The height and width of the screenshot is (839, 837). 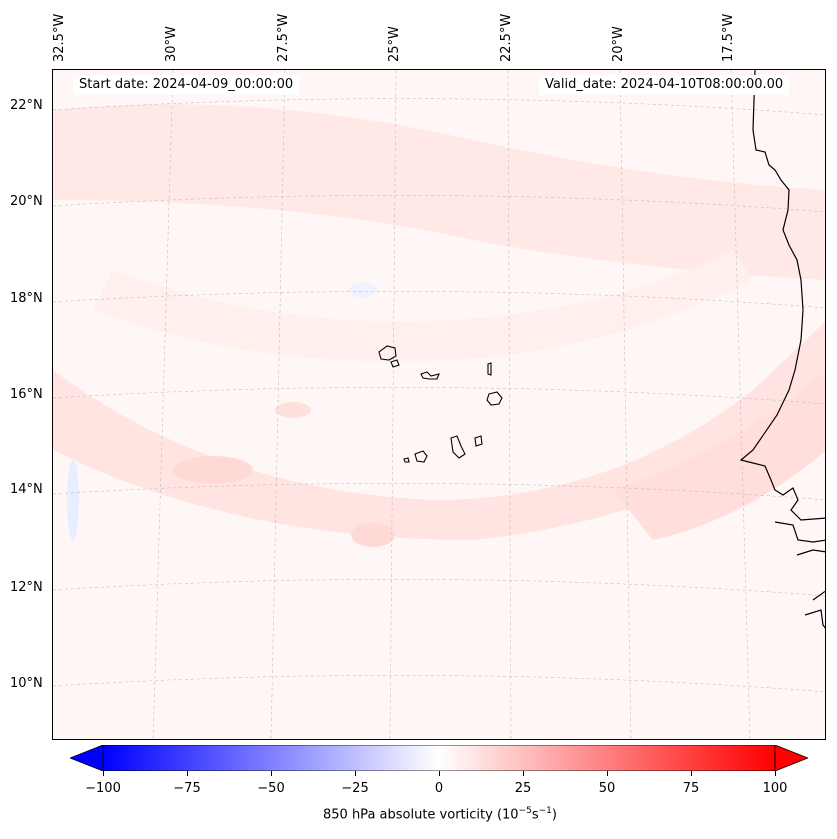 I want to click on colorbar-tick: 25, so click(x=523, y=788).